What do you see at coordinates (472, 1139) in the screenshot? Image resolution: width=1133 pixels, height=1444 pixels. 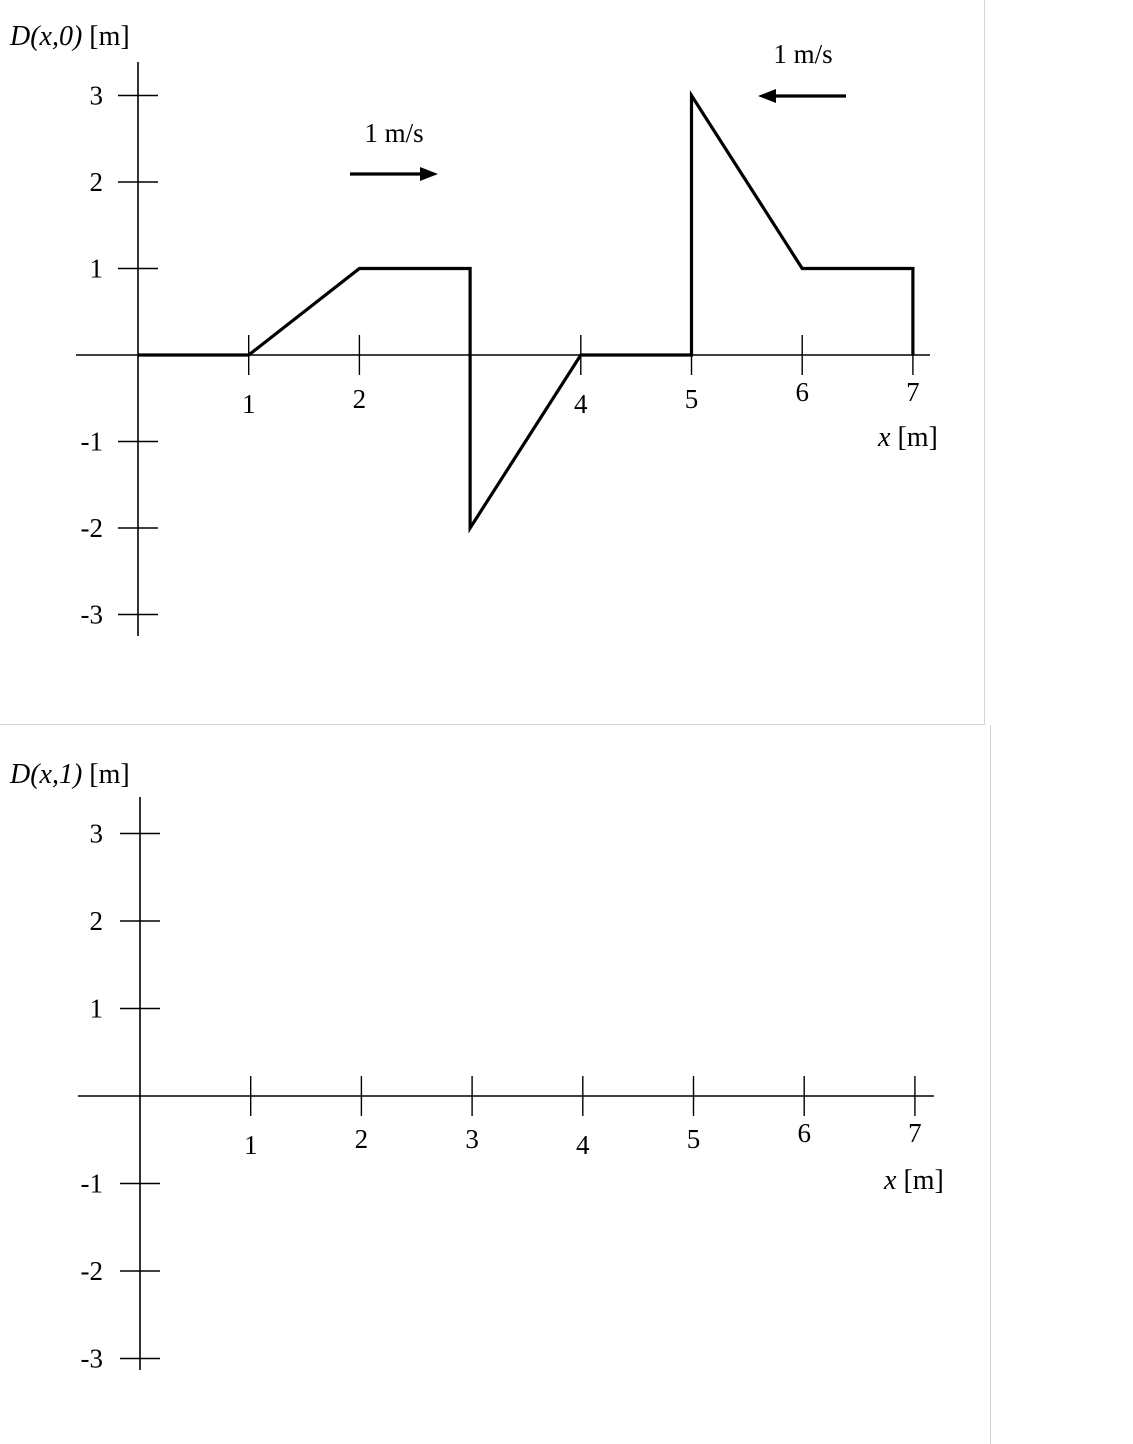 I see `x-tick-label: 3` at bounding box center [472, 1139].